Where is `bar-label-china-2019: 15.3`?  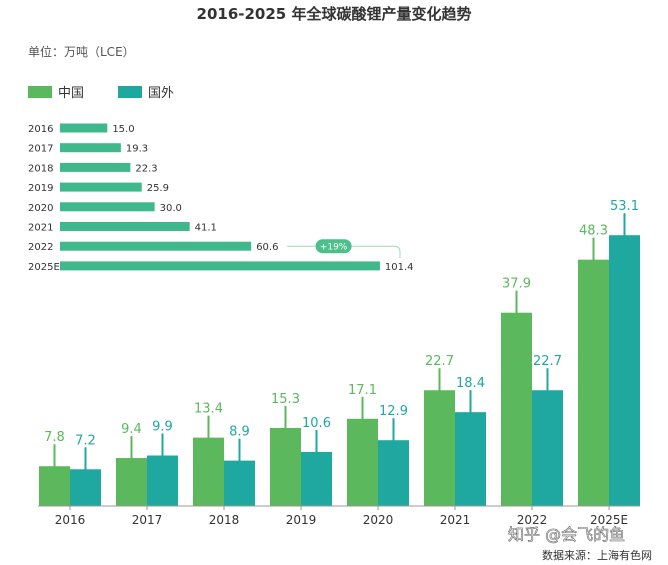 bar-label-china-2019: 15.3 is located at coordinates (285, 399).